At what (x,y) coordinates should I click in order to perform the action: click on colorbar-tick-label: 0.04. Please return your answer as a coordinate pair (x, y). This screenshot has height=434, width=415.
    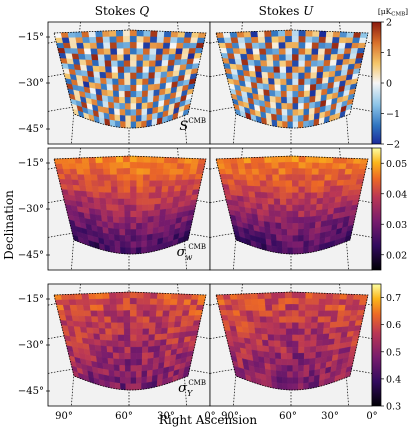
    Looking at the image, I should click on (396, 194).